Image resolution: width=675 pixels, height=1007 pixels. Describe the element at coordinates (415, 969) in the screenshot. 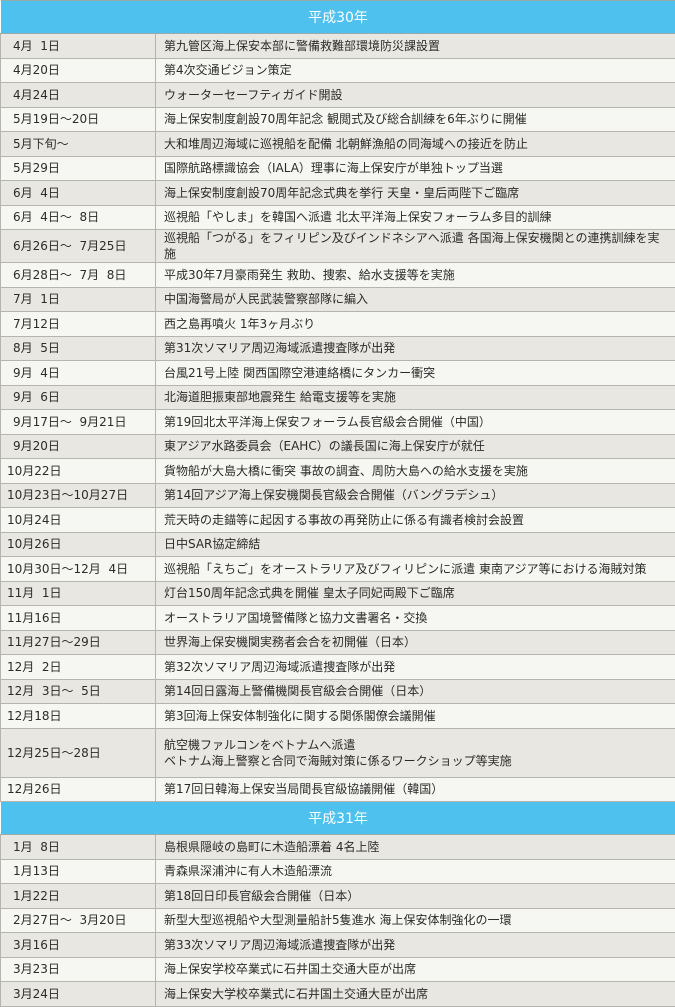

I see `event-description: 海上保安学校卒業式に石井国土交通大臣が出席` at that location.